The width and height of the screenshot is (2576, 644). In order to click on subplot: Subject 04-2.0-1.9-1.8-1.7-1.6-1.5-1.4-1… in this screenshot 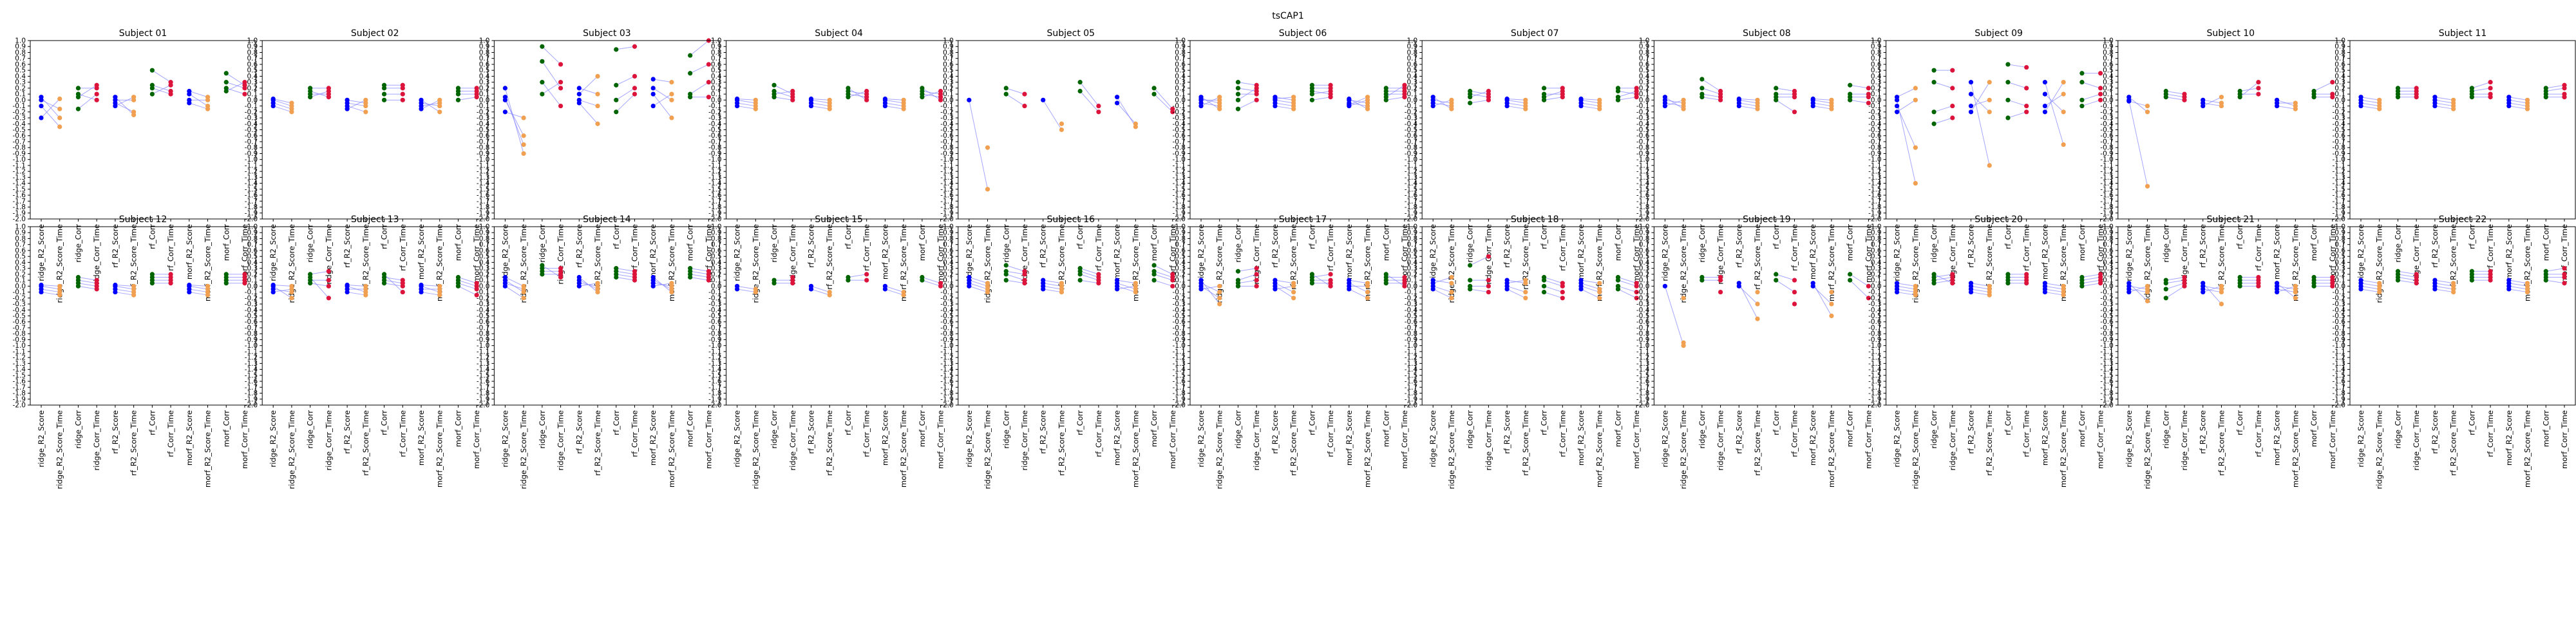, I will do `click(830, 166)`.